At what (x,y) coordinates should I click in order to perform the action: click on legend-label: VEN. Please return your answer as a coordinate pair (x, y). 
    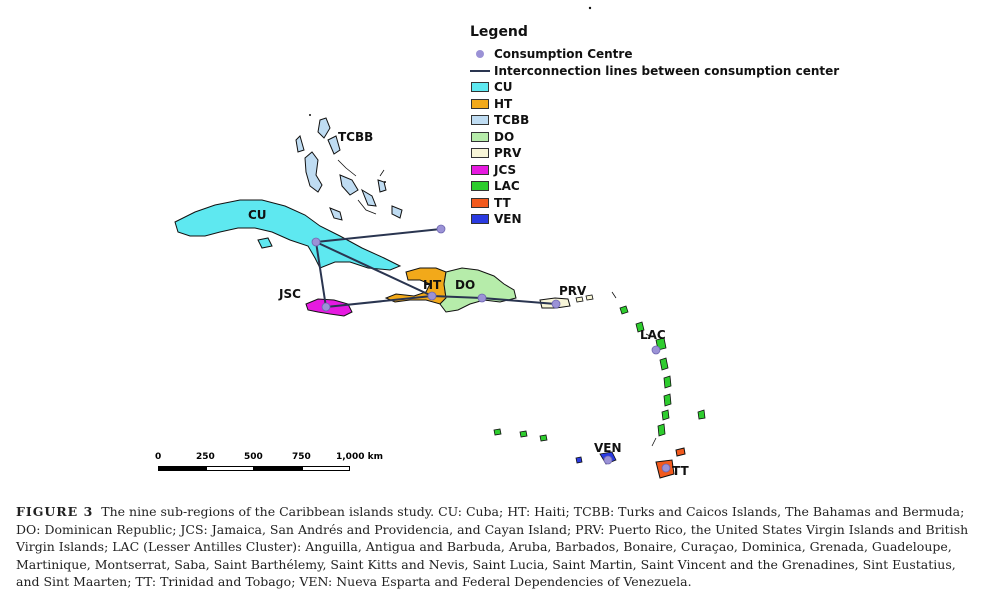
    Looking at the image, I should click on (508, 219).